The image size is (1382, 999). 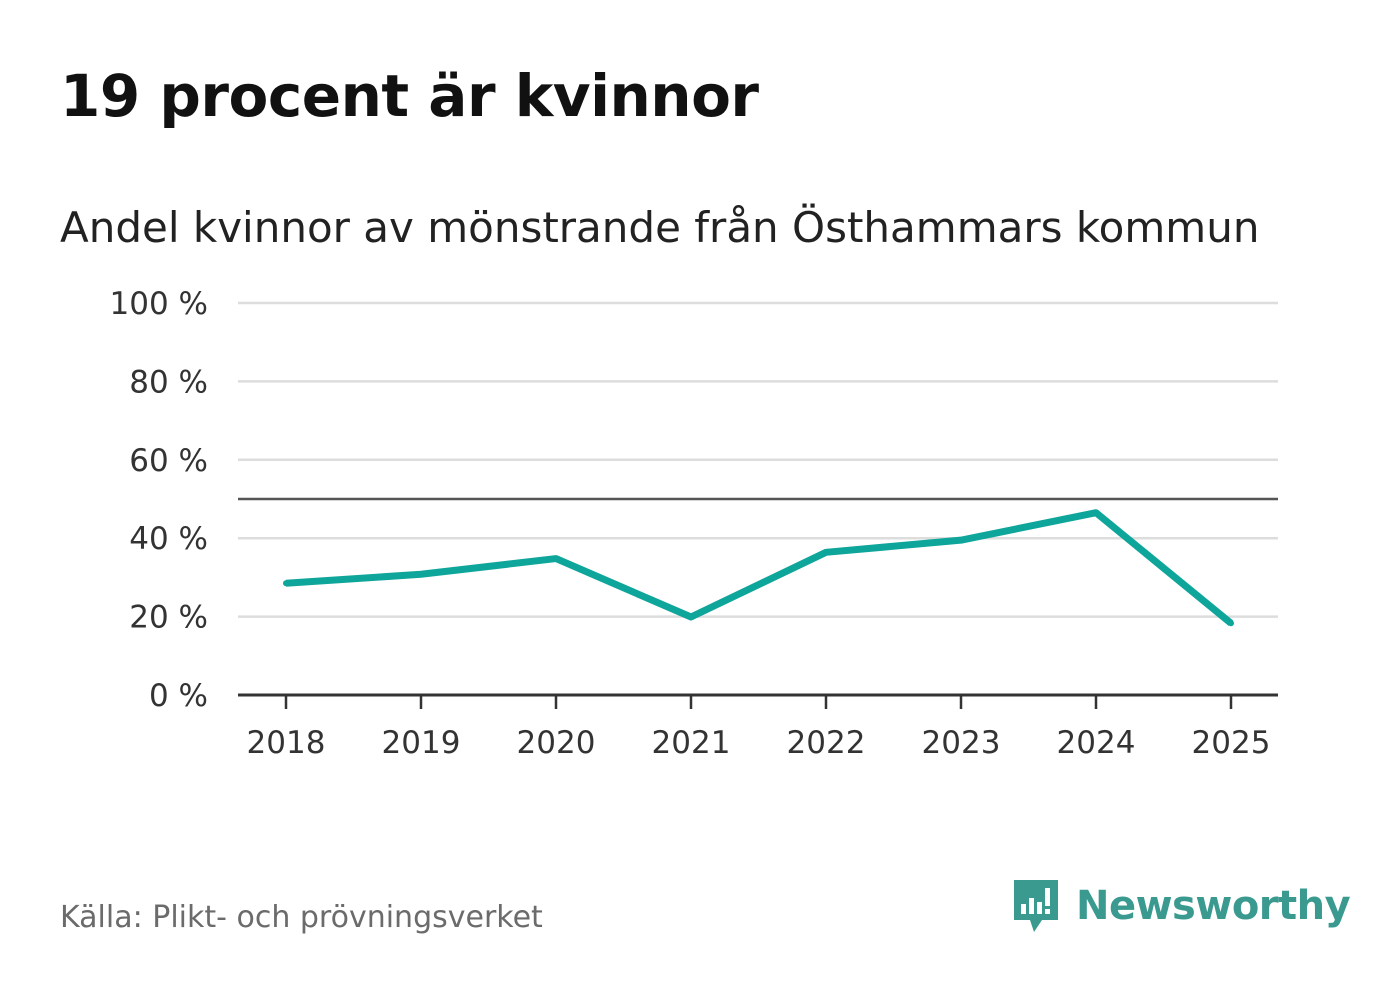 What do you see at coordinates (168, 382) in the screenshot?
I see `y-tick-label: 80 %` at bounding box center [168, 382].